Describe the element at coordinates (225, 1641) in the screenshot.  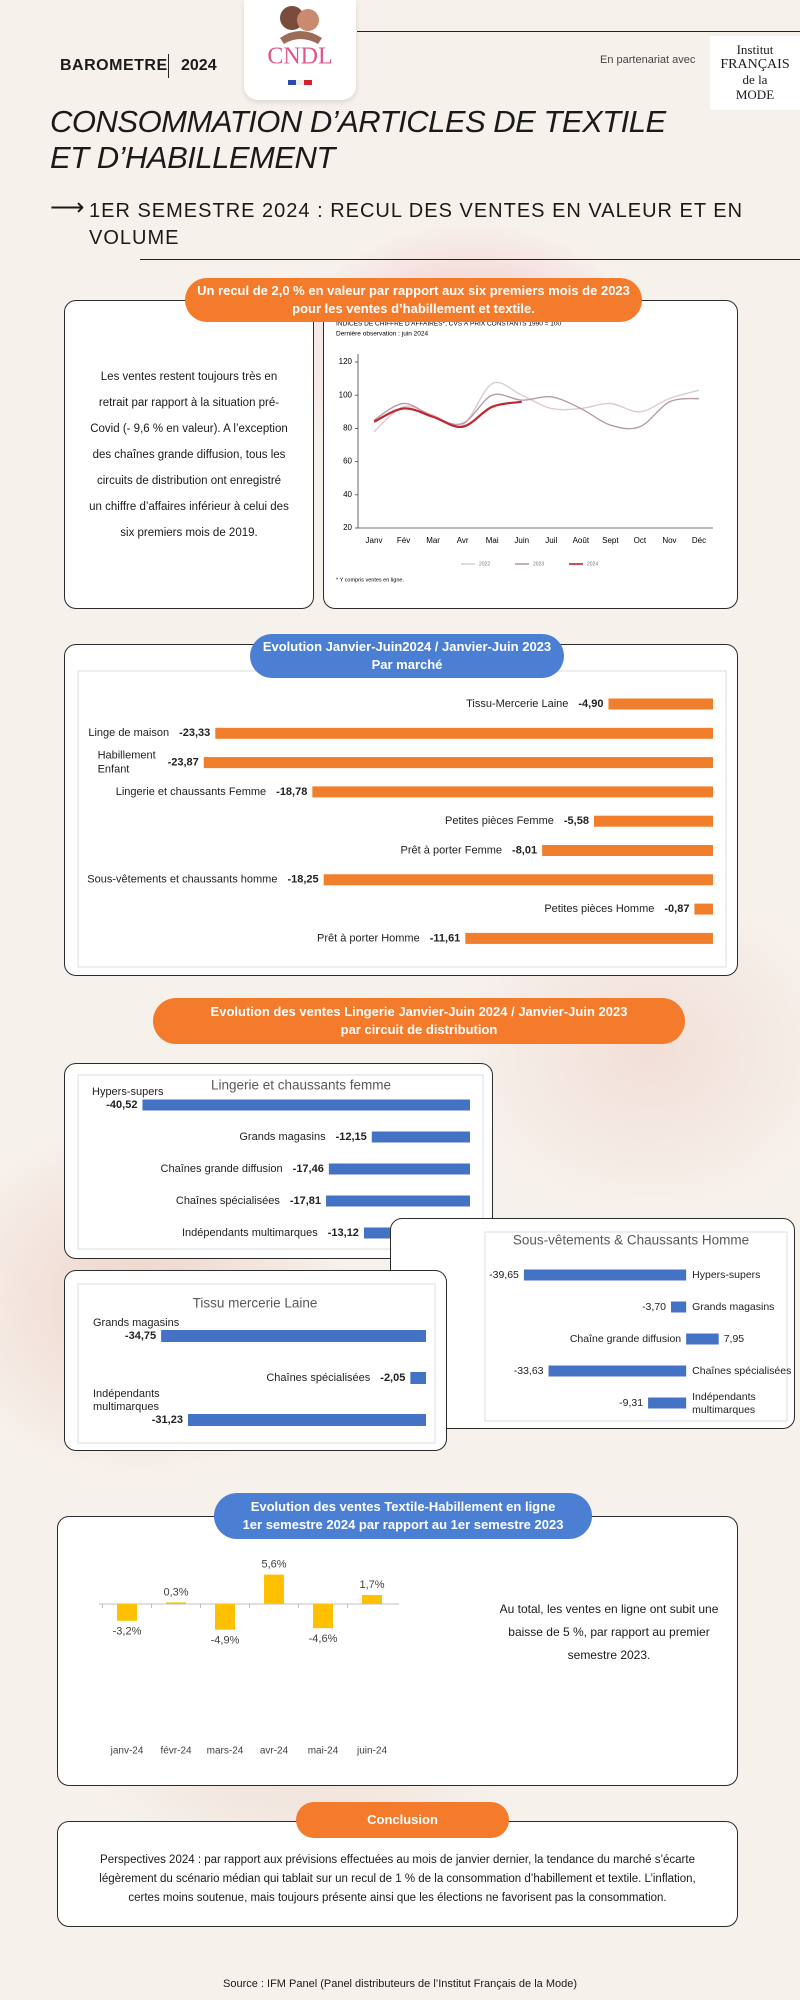
I see `value-label: -4,9%` at that location.